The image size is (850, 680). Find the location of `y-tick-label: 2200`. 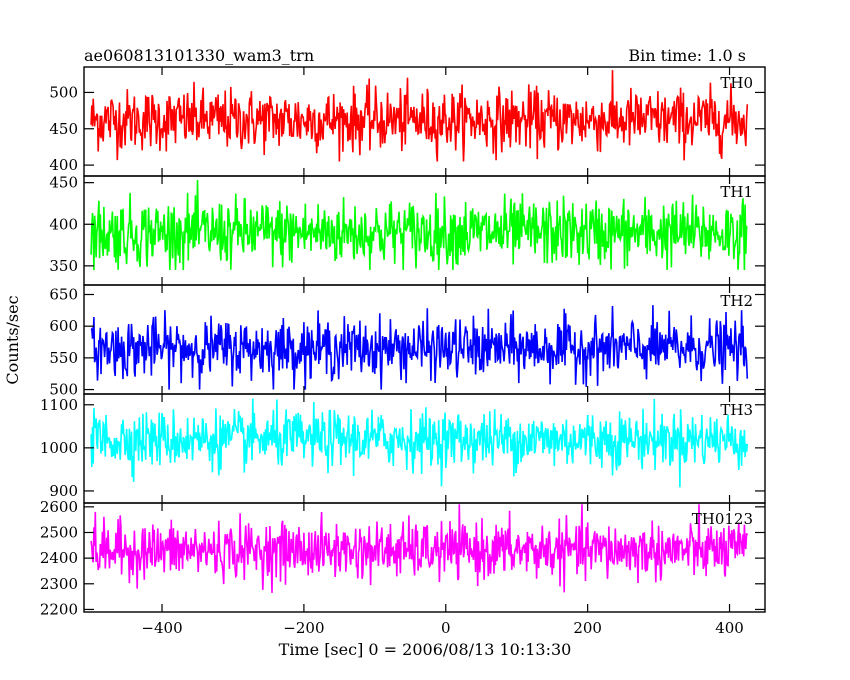

y-tick-label: 2200 is located at coordinates (59, 609).